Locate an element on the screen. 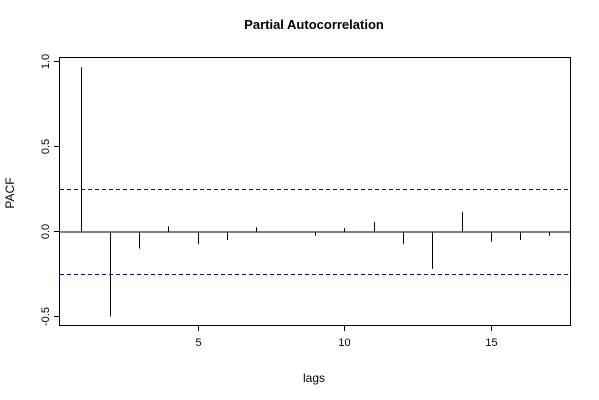 The height and width of the screenshot is (400, 599). x-axis: 5 10 15 is located at coordinates (346, 337).